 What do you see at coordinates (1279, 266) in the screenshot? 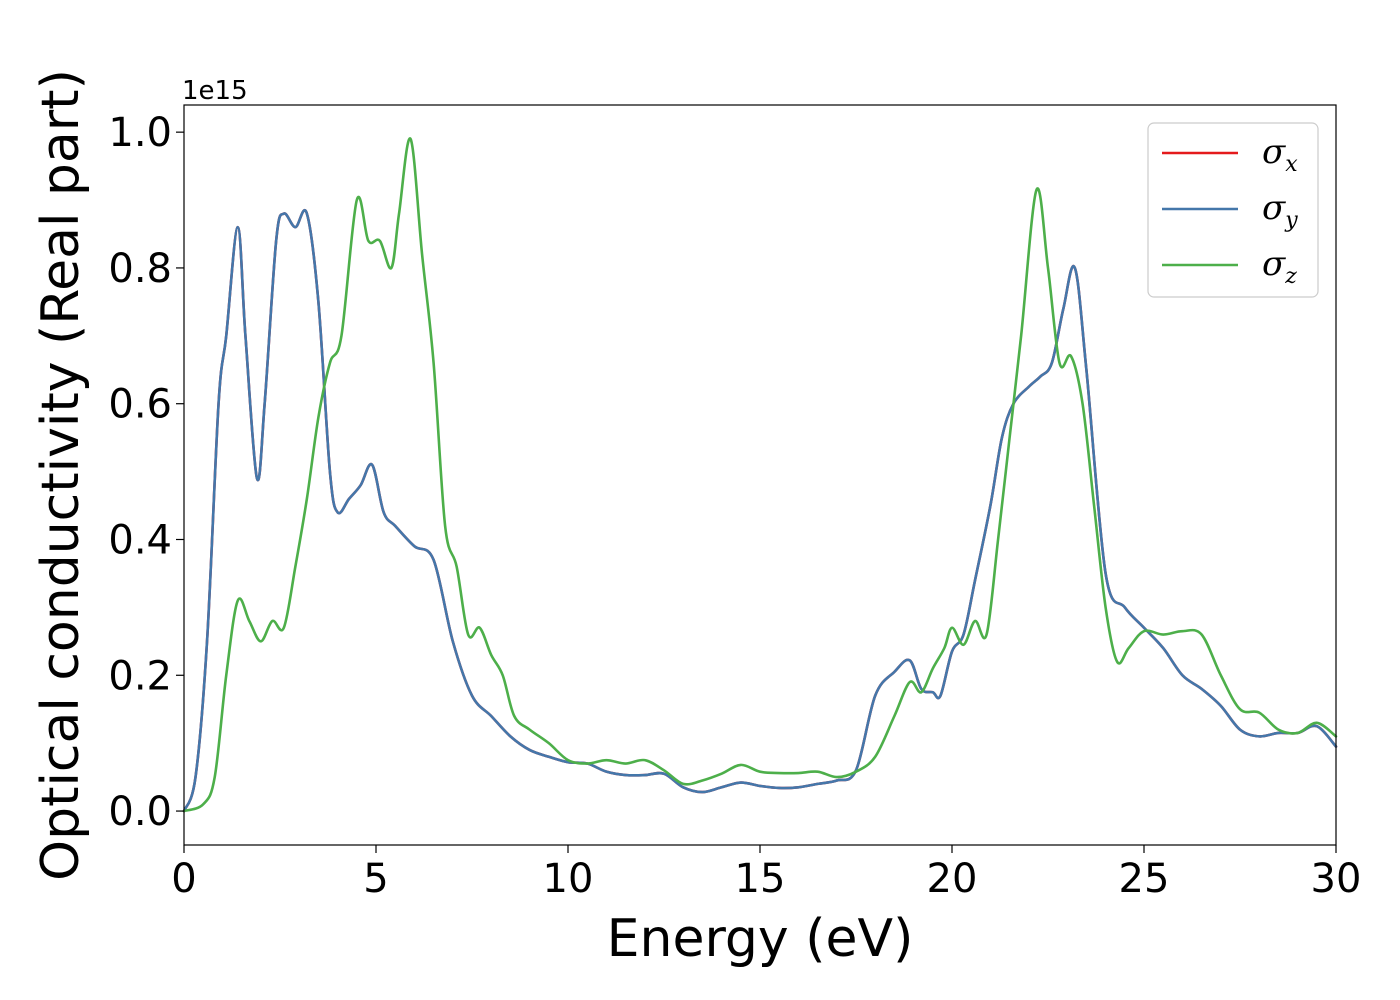
I see `legend-label-z: σz` at bounding box center [1279, 266].